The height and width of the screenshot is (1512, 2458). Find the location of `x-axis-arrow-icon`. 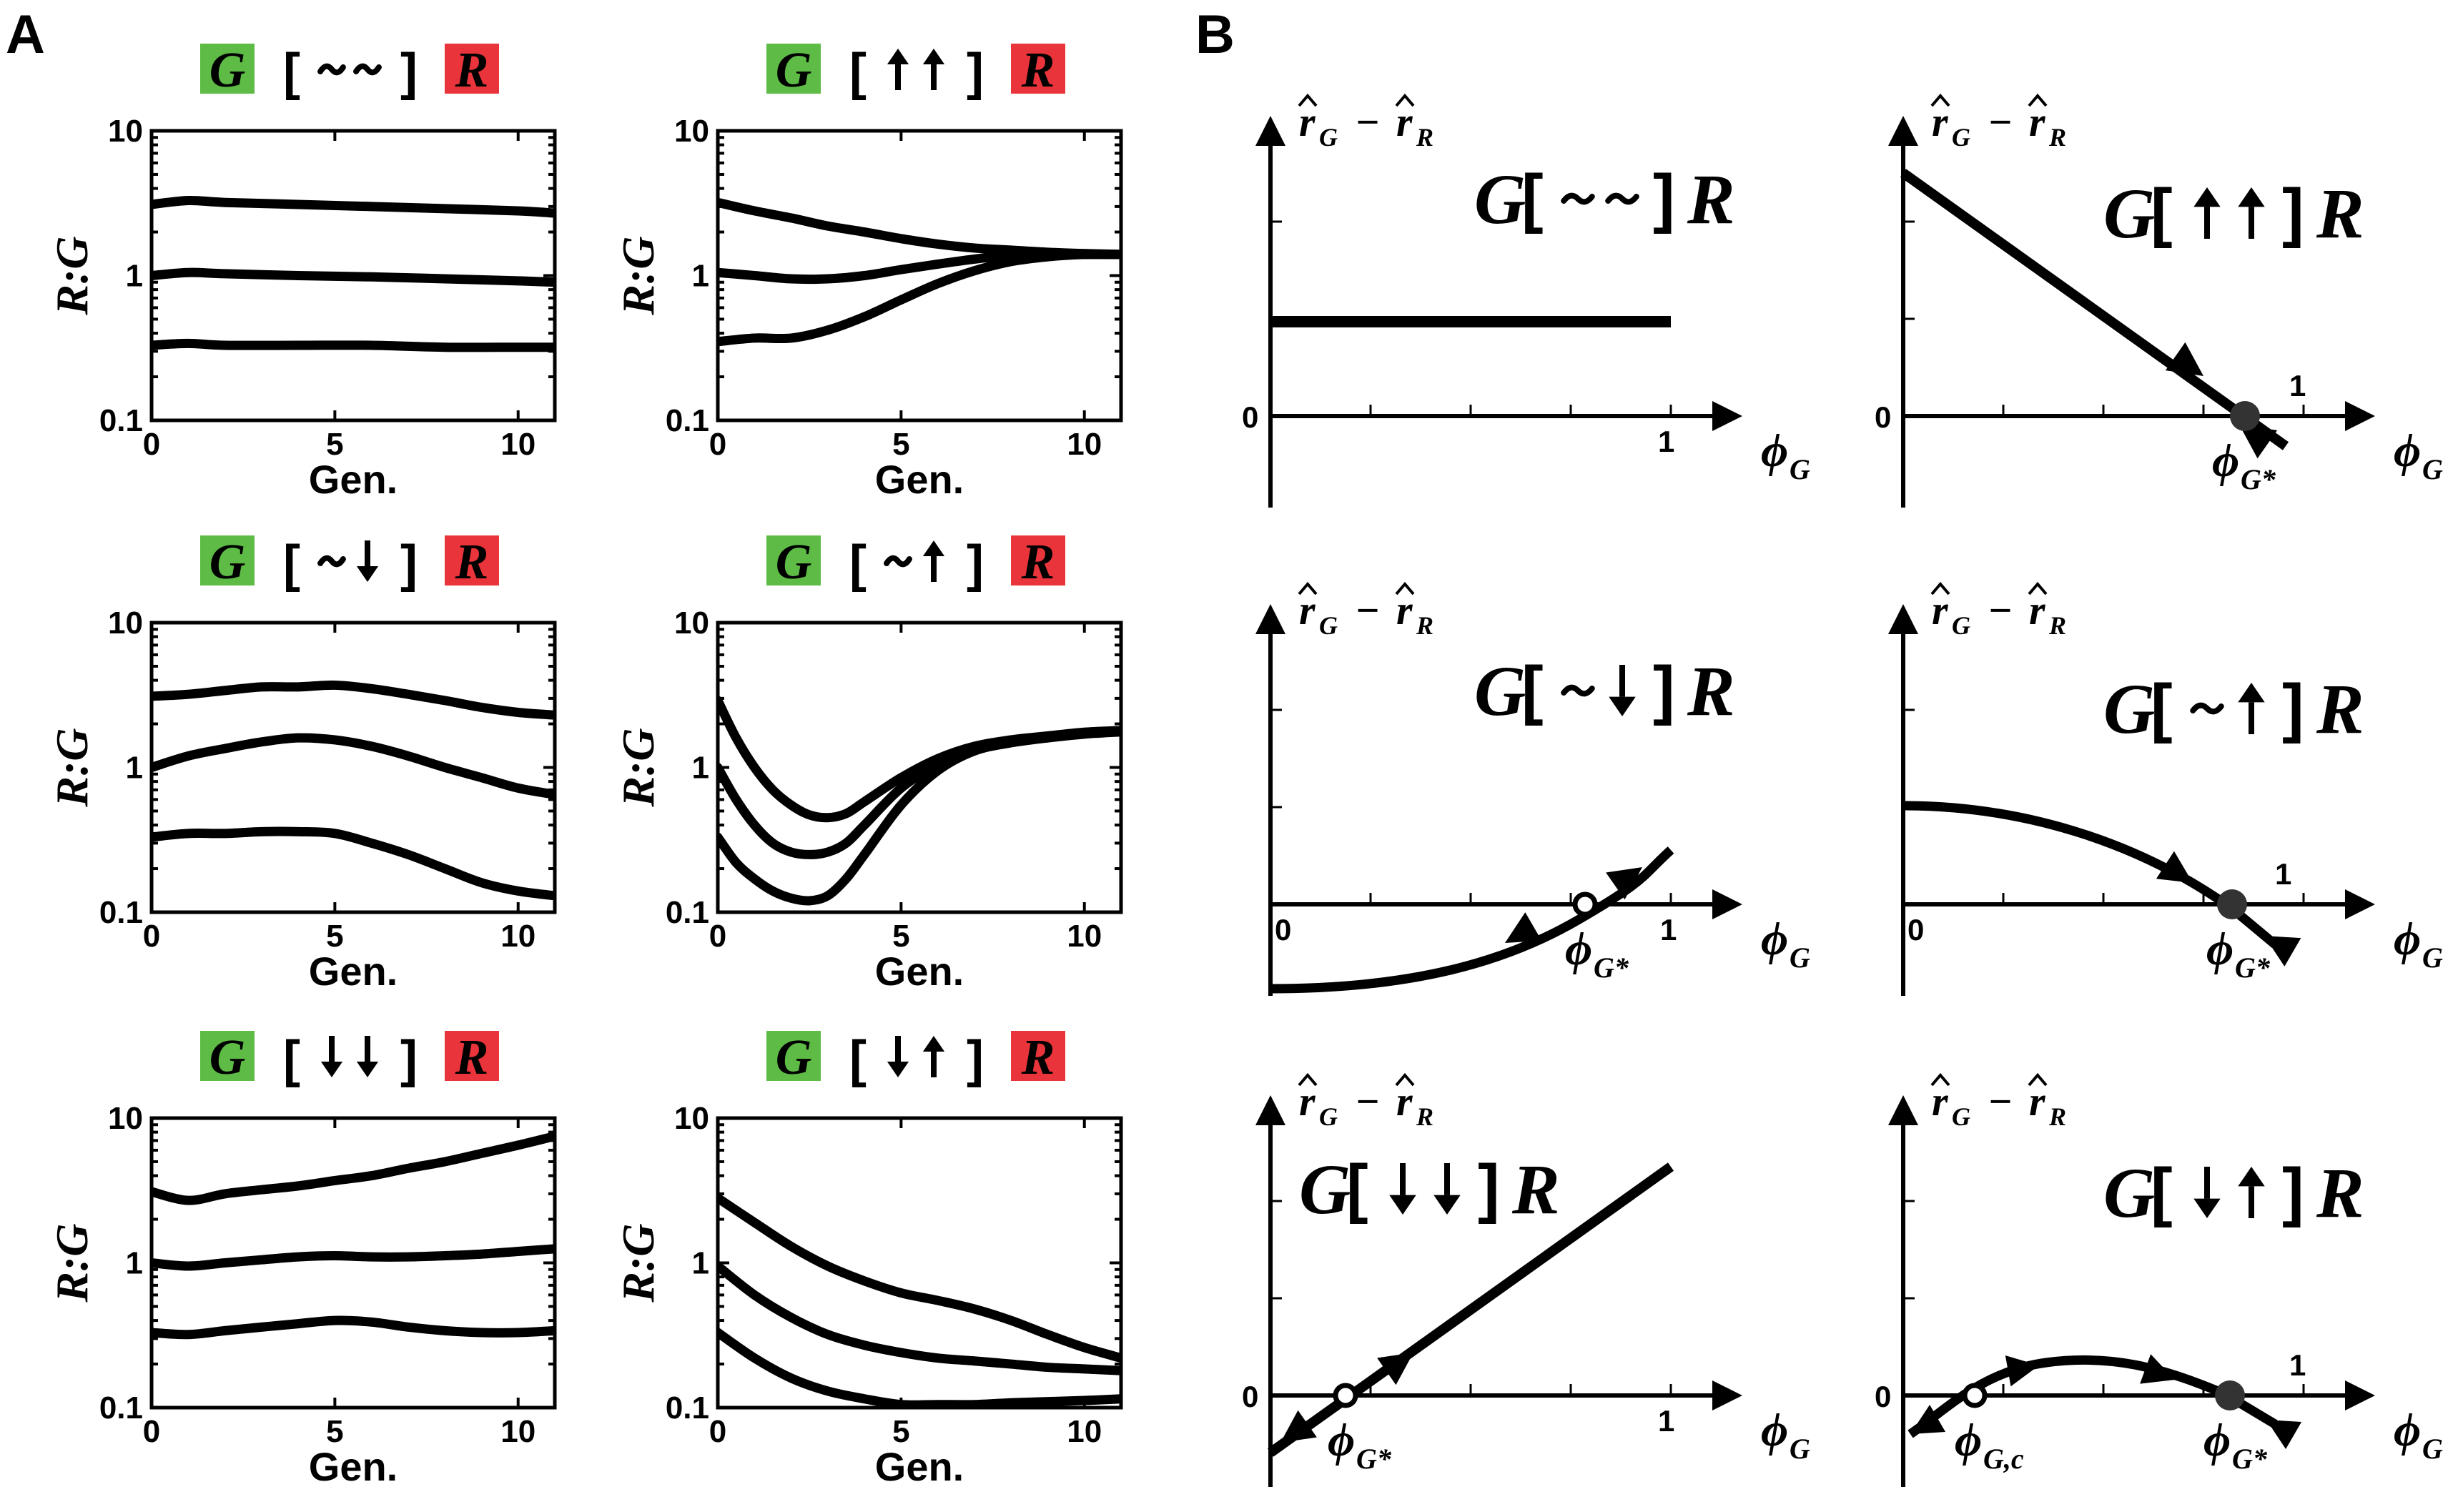

x-axis-arrow-icon is located at coordinates (2360, 904).